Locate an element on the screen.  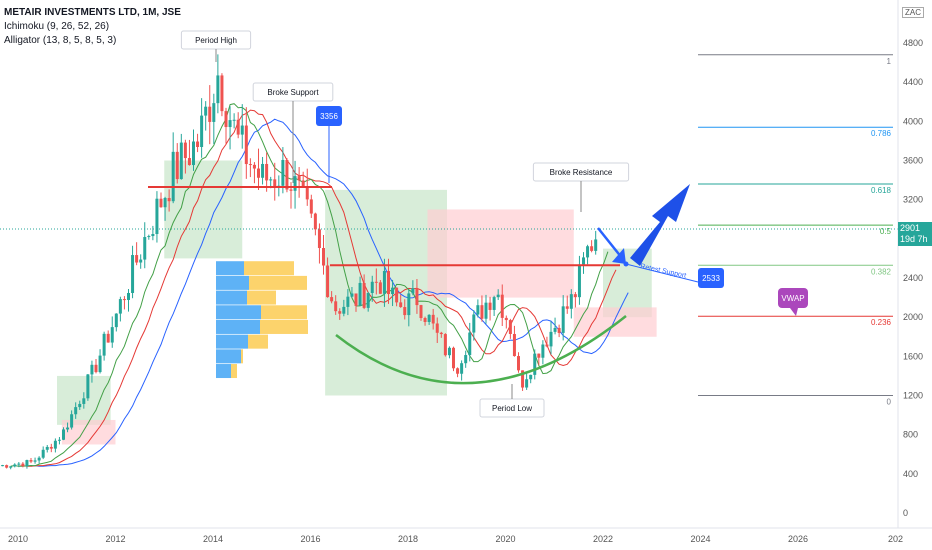
period-high-text: Period High is located at coordinates (216, 40).